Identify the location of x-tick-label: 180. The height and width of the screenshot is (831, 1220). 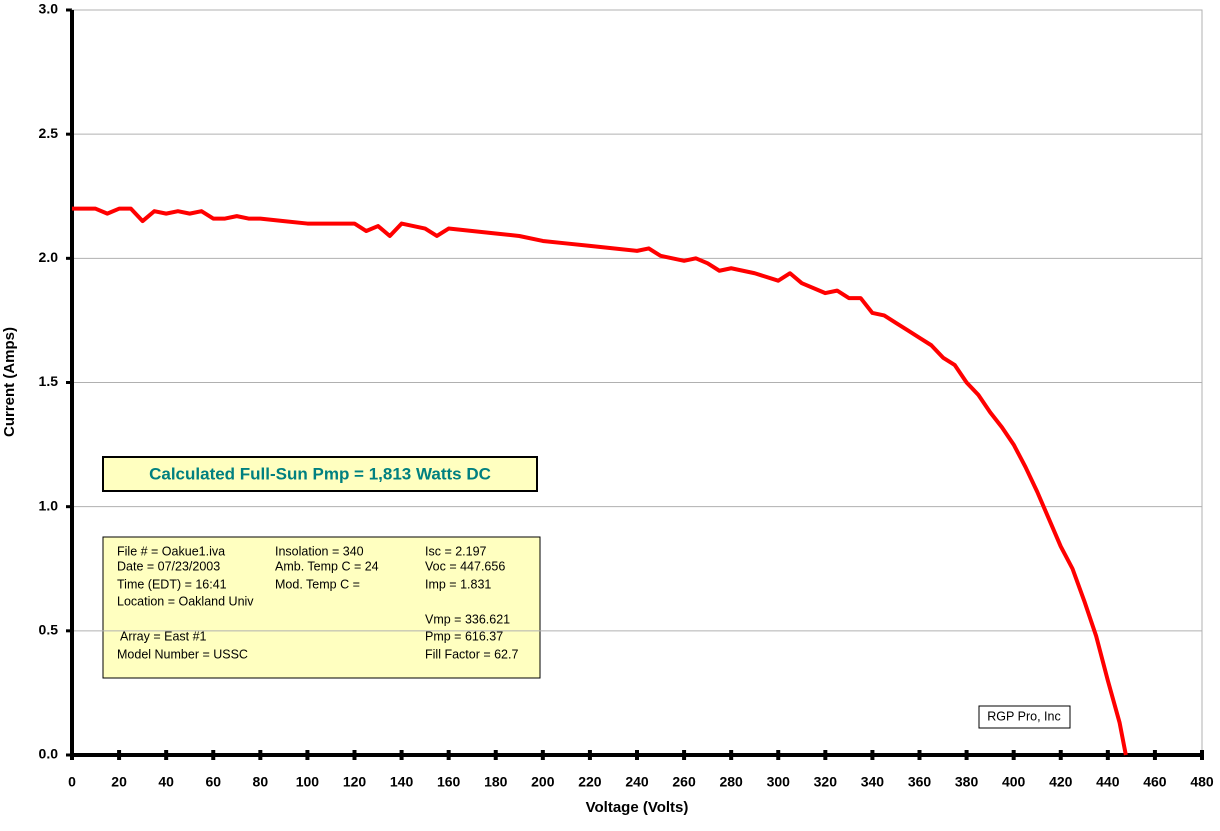
(496, 782).